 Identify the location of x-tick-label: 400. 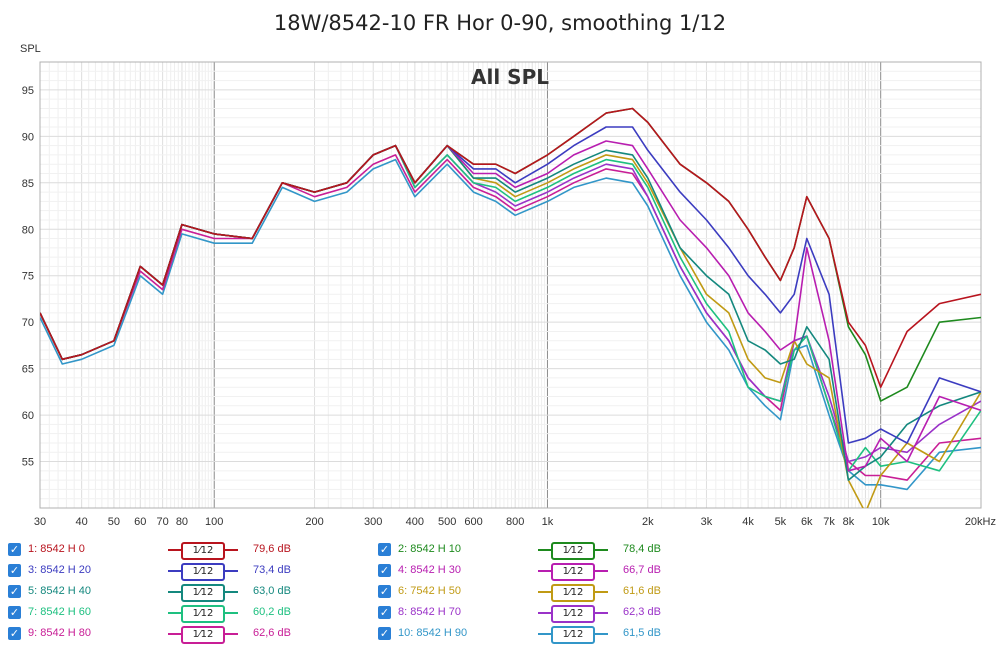
(415, 522).